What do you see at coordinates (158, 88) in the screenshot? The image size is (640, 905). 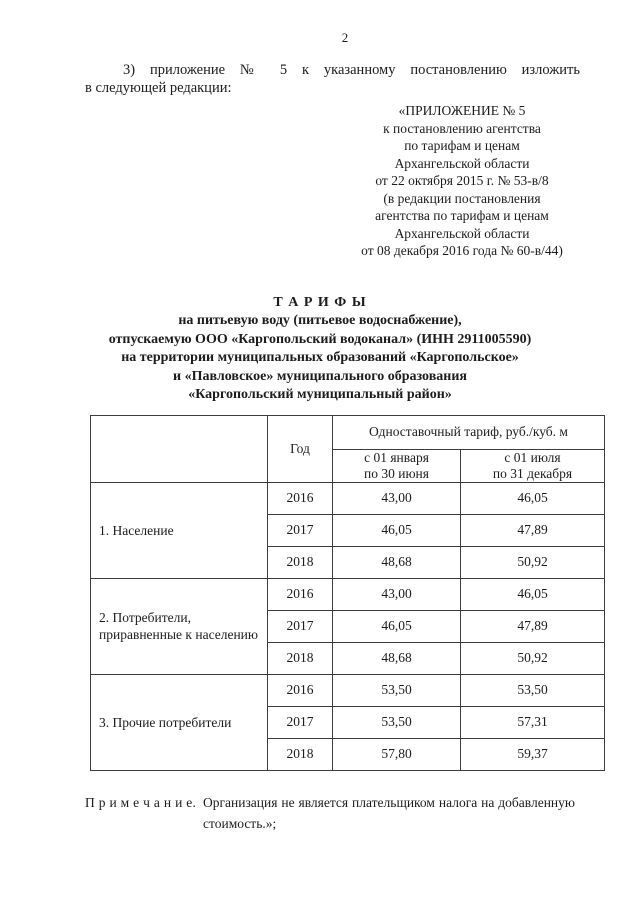 I see `intro-line-2: в следующей редакции:` at bounding box center [158, 88].